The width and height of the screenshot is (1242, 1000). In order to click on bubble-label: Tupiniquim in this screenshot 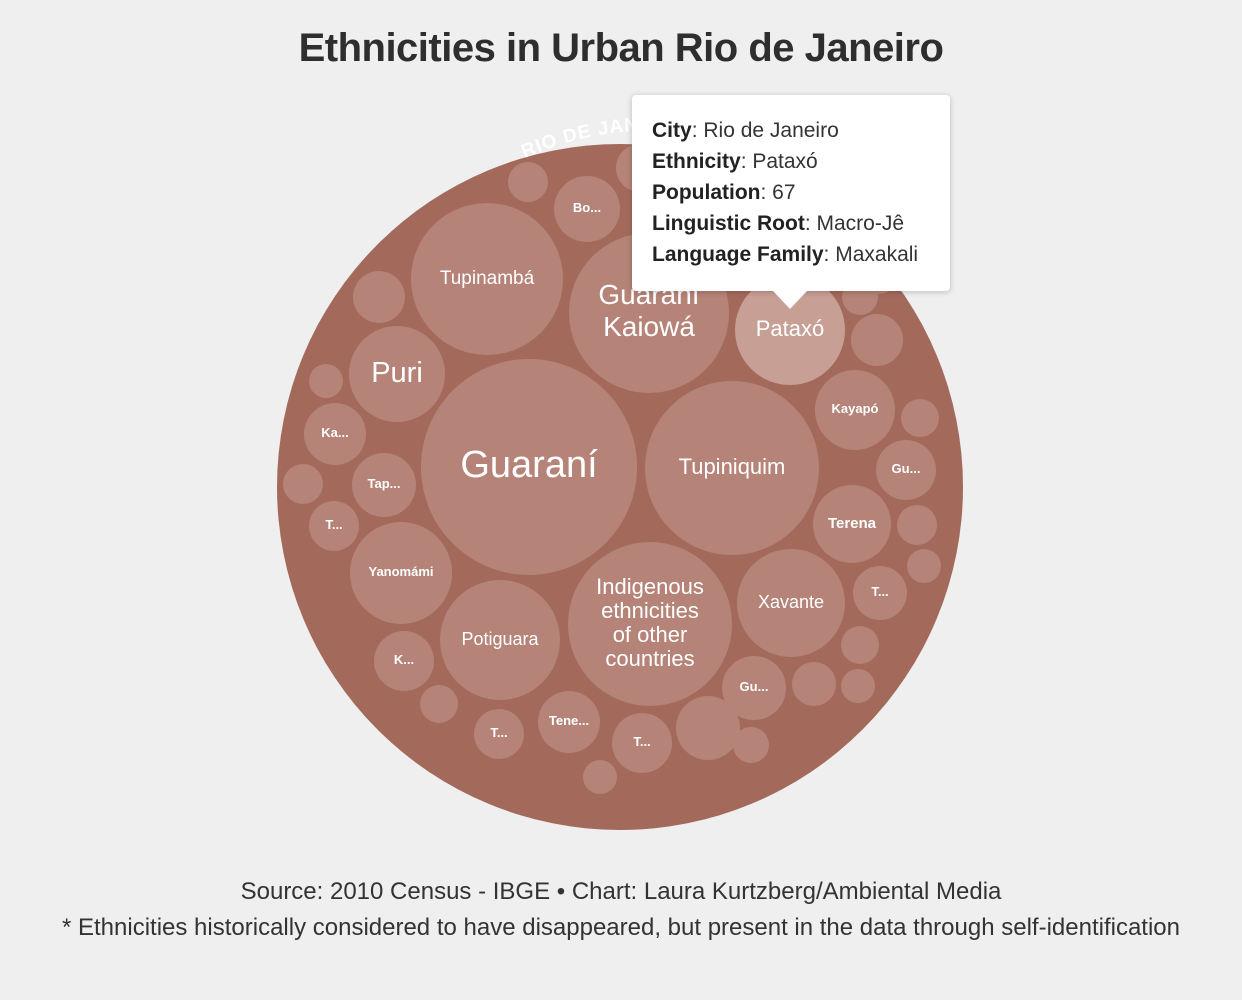, I will do `click(732, 466)`.